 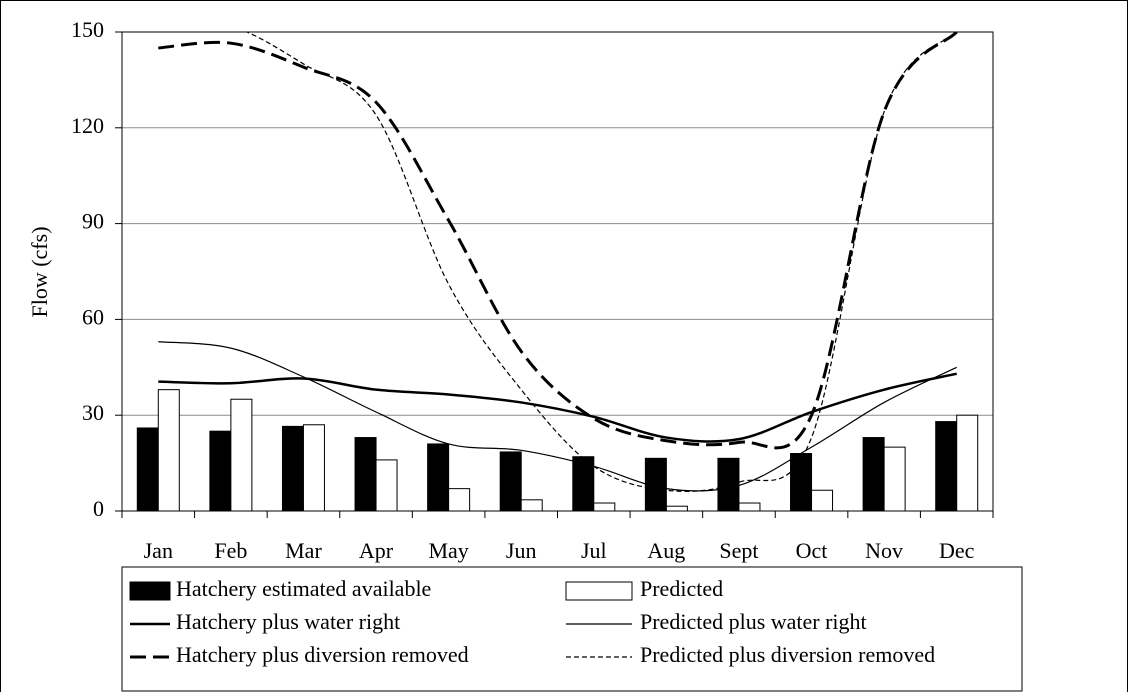 I want to click on y-tick-label: 120, so click(x=87, y=125).